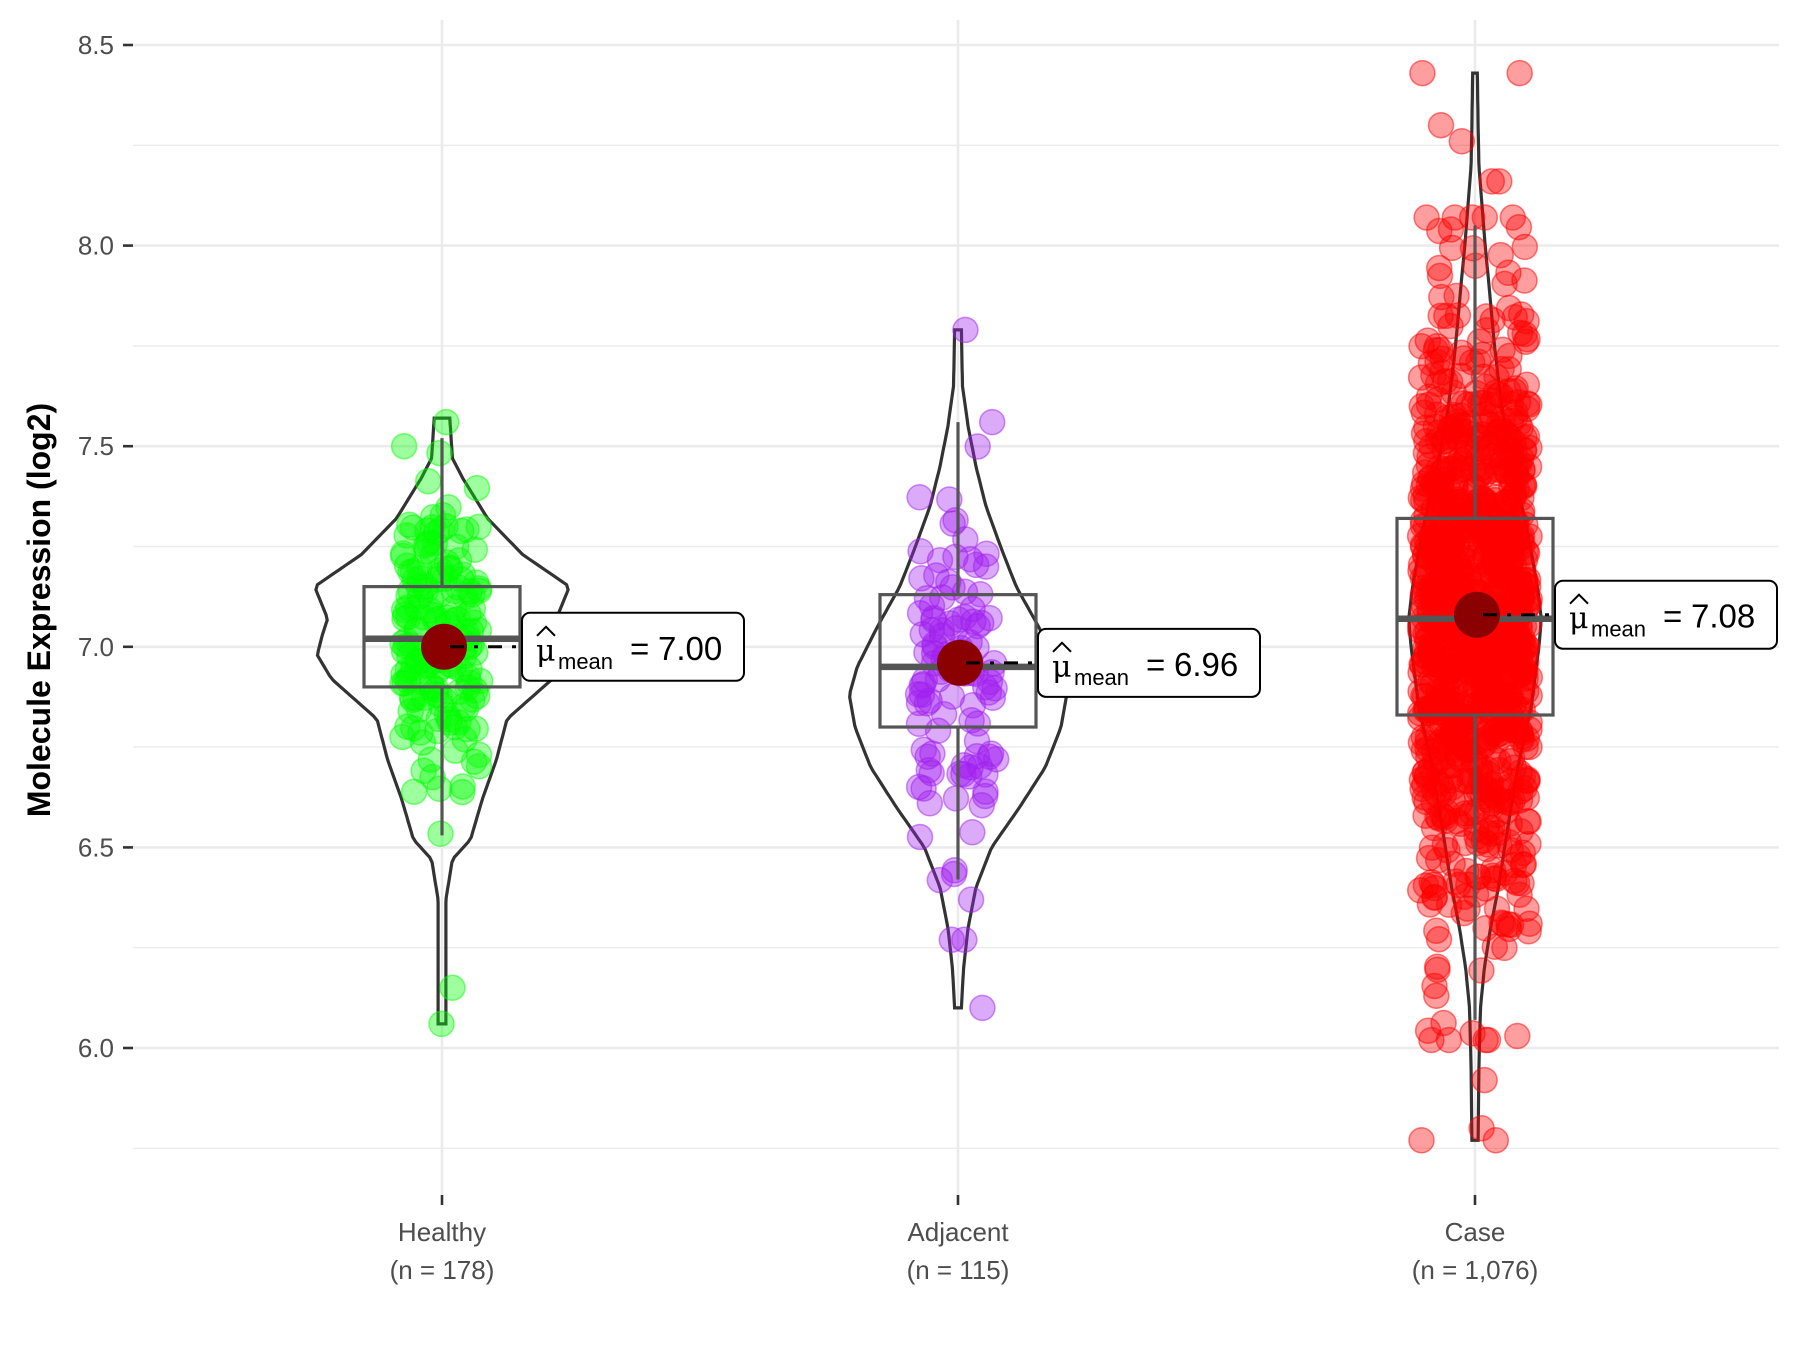 The width and height of the screenshot is (1800, 1350). Describe the element at coordinates (546, 631) in the screenshot. I see `hat-icon` at that location.